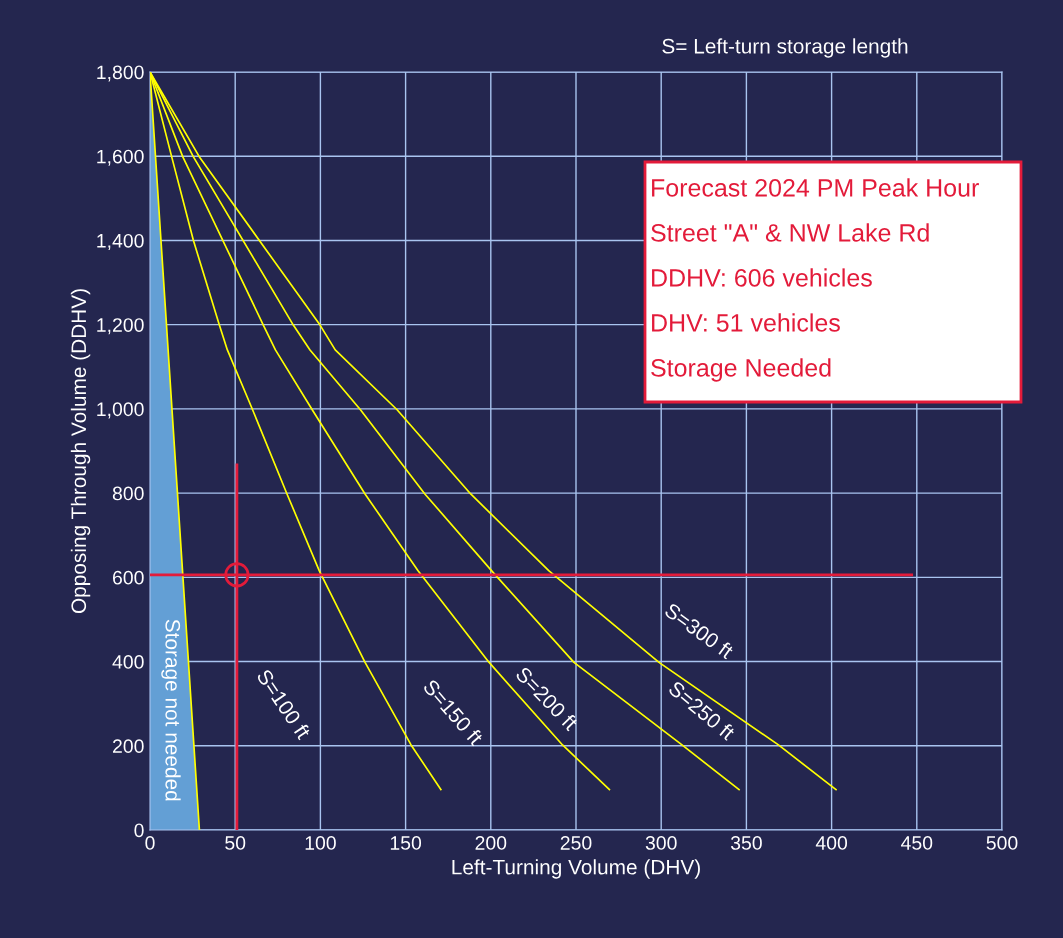 The height and width of the screenshot is (938, 1063). What do you see at coordinates (120, 326) in the screenshot?
I see `y-tick-label: 1,200` at bounding box center [120, 326].